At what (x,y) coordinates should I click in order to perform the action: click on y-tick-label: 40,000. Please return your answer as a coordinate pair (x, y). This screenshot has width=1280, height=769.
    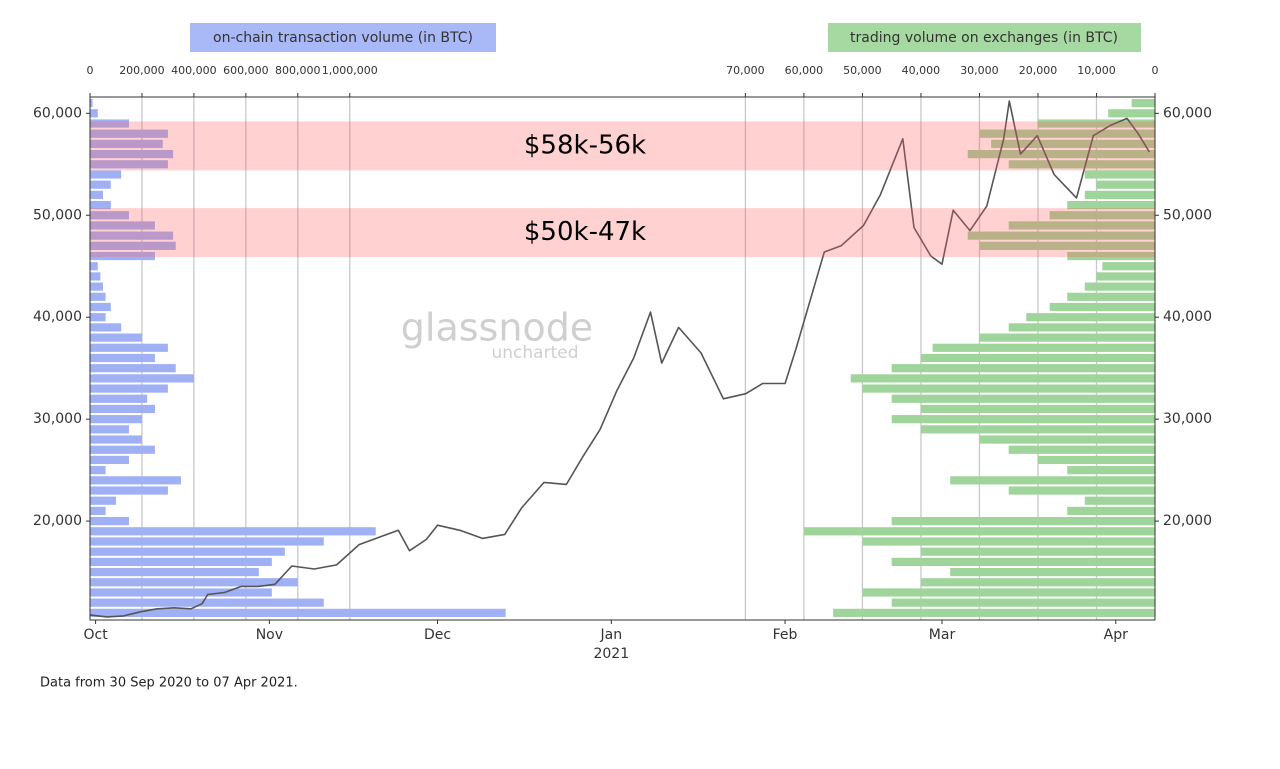
    Looking at the image, I should click on (57, 317).